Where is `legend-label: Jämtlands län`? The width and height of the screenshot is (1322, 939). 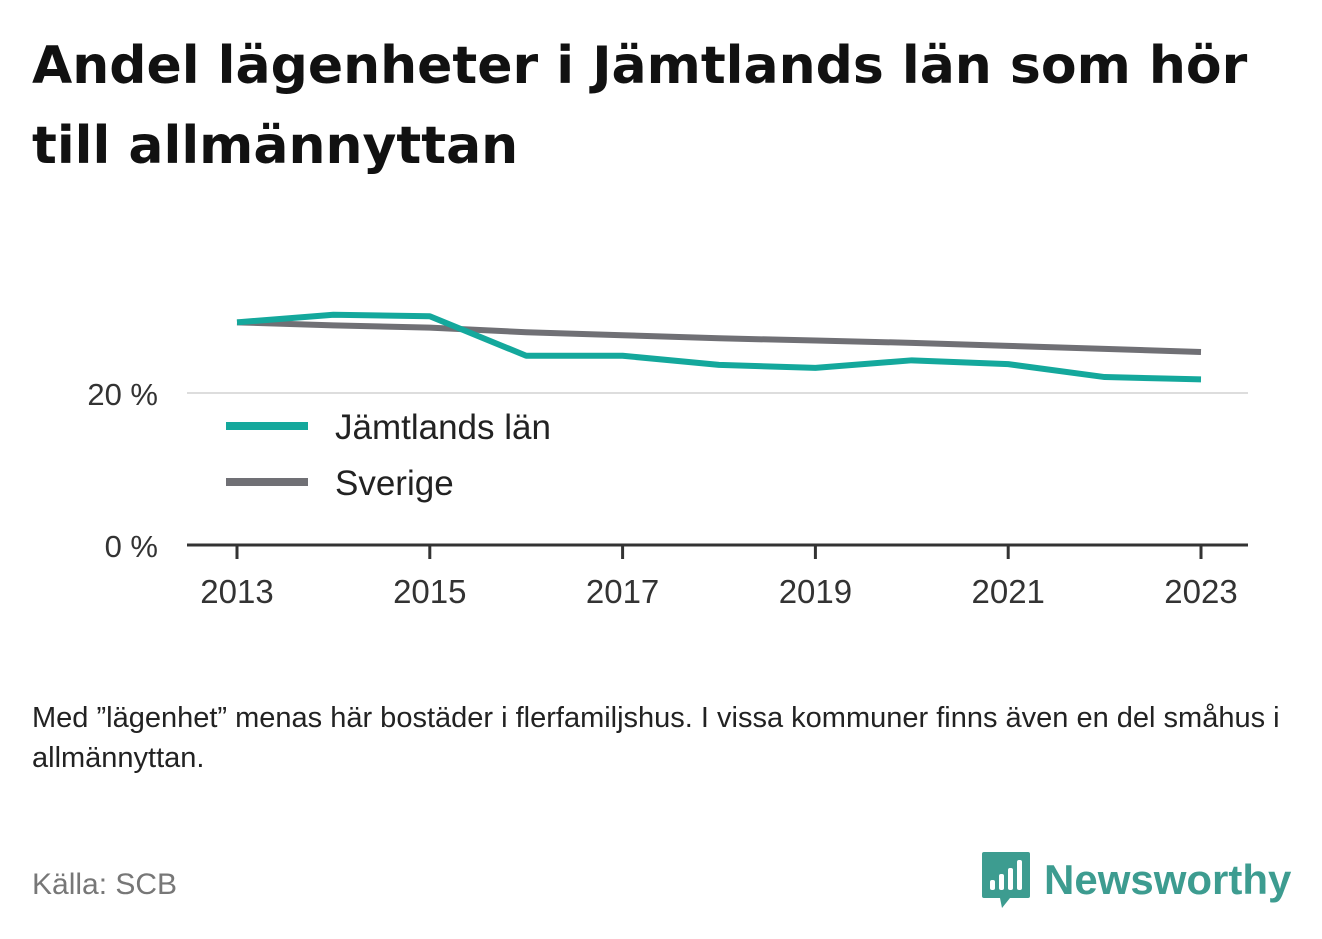
legend-label: Jämtlands län is located at coordinates (443, 427).